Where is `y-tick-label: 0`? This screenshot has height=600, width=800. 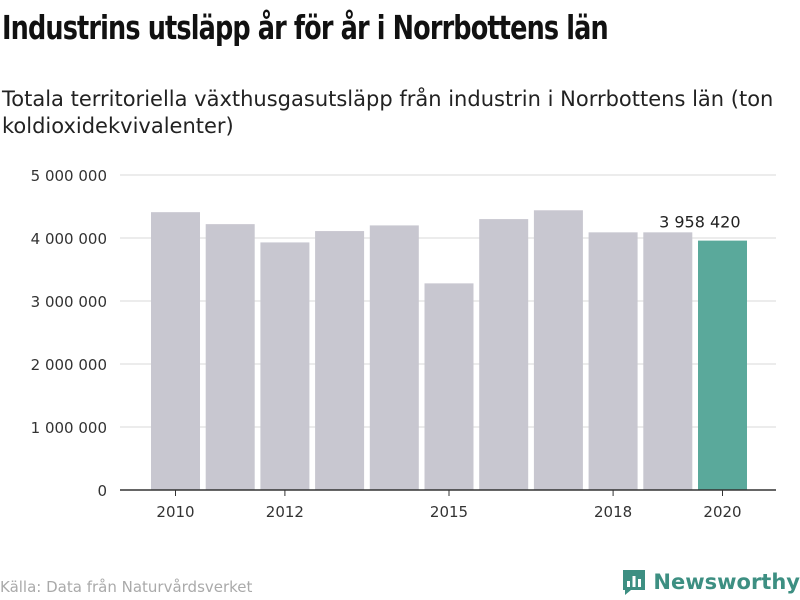
y-tick-label: 0 is located at coordinates (102, 491).